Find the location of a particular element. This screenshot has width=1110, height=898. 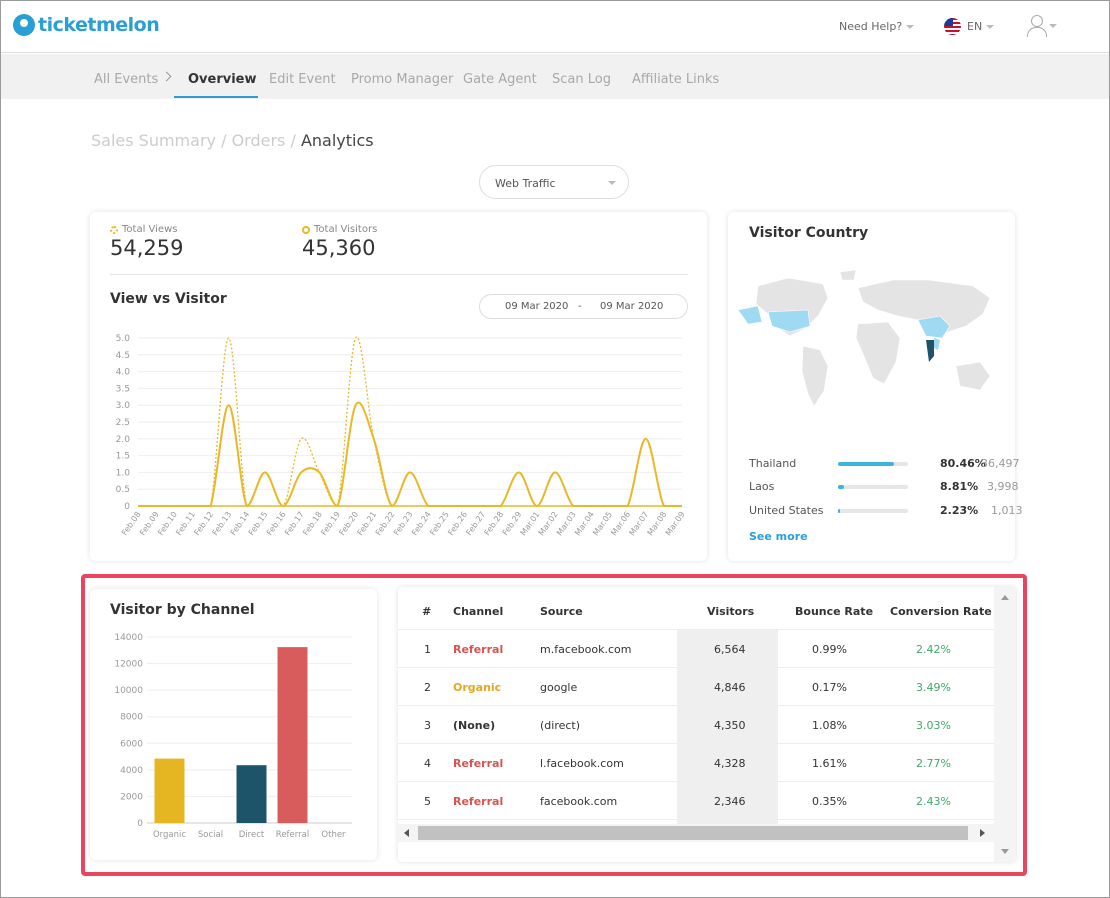

total-views-value: 54,259 is located at coordinates (147, 248).